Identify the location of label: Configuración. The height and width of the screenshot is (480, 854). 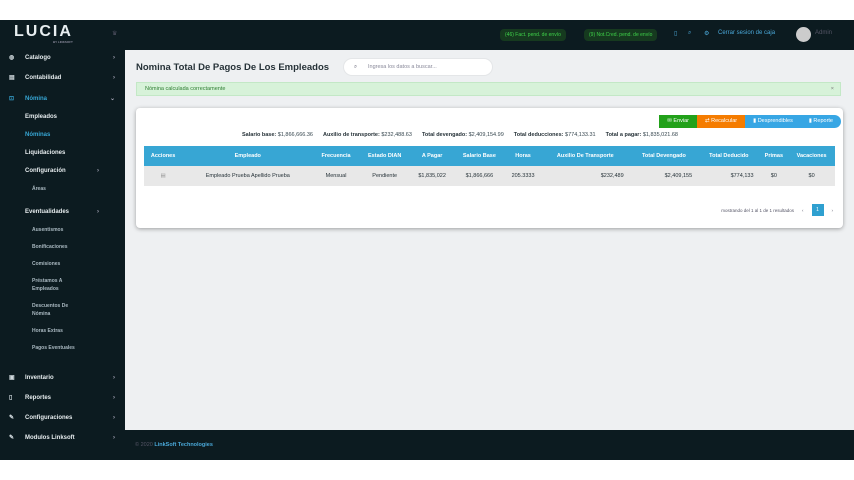
(45, 171).